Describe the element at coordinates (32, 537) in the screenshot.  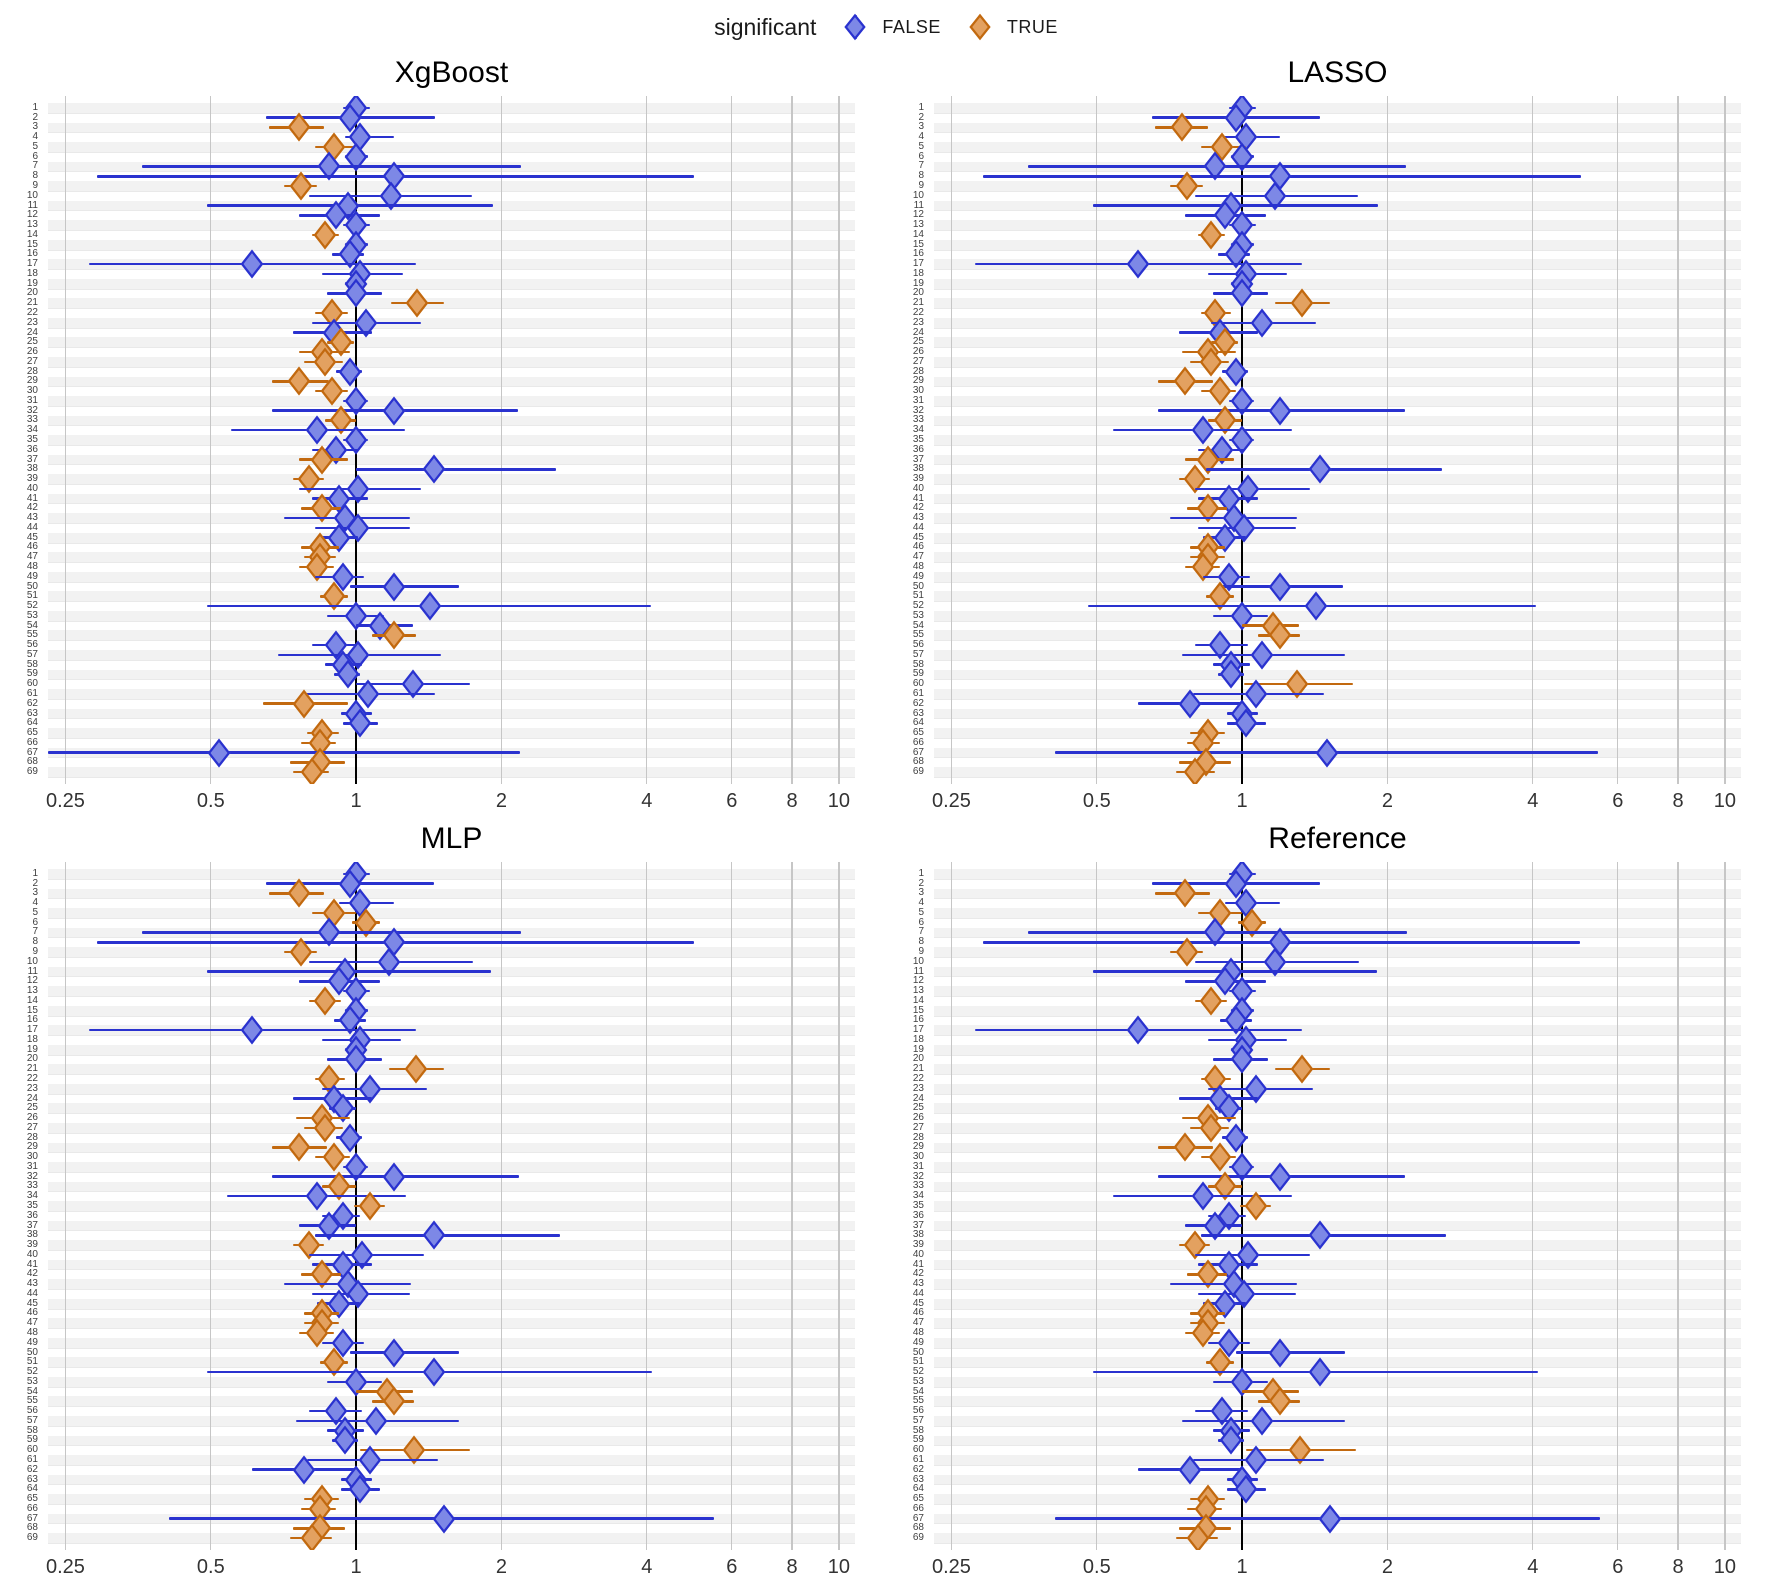
I see `row-label: 45` at that location.